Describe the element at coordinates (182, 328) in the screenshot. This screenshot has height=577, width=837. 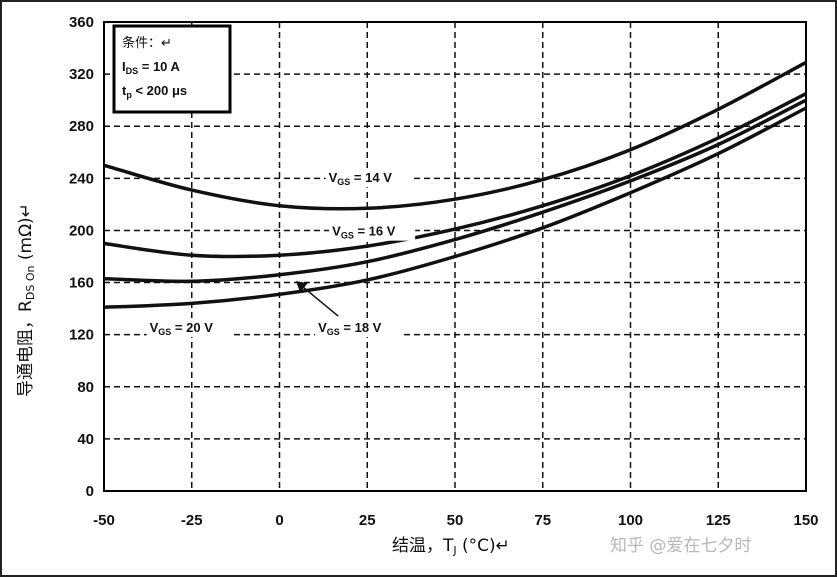
I see `annotation-label-4: VGS = 20 V` at that location.